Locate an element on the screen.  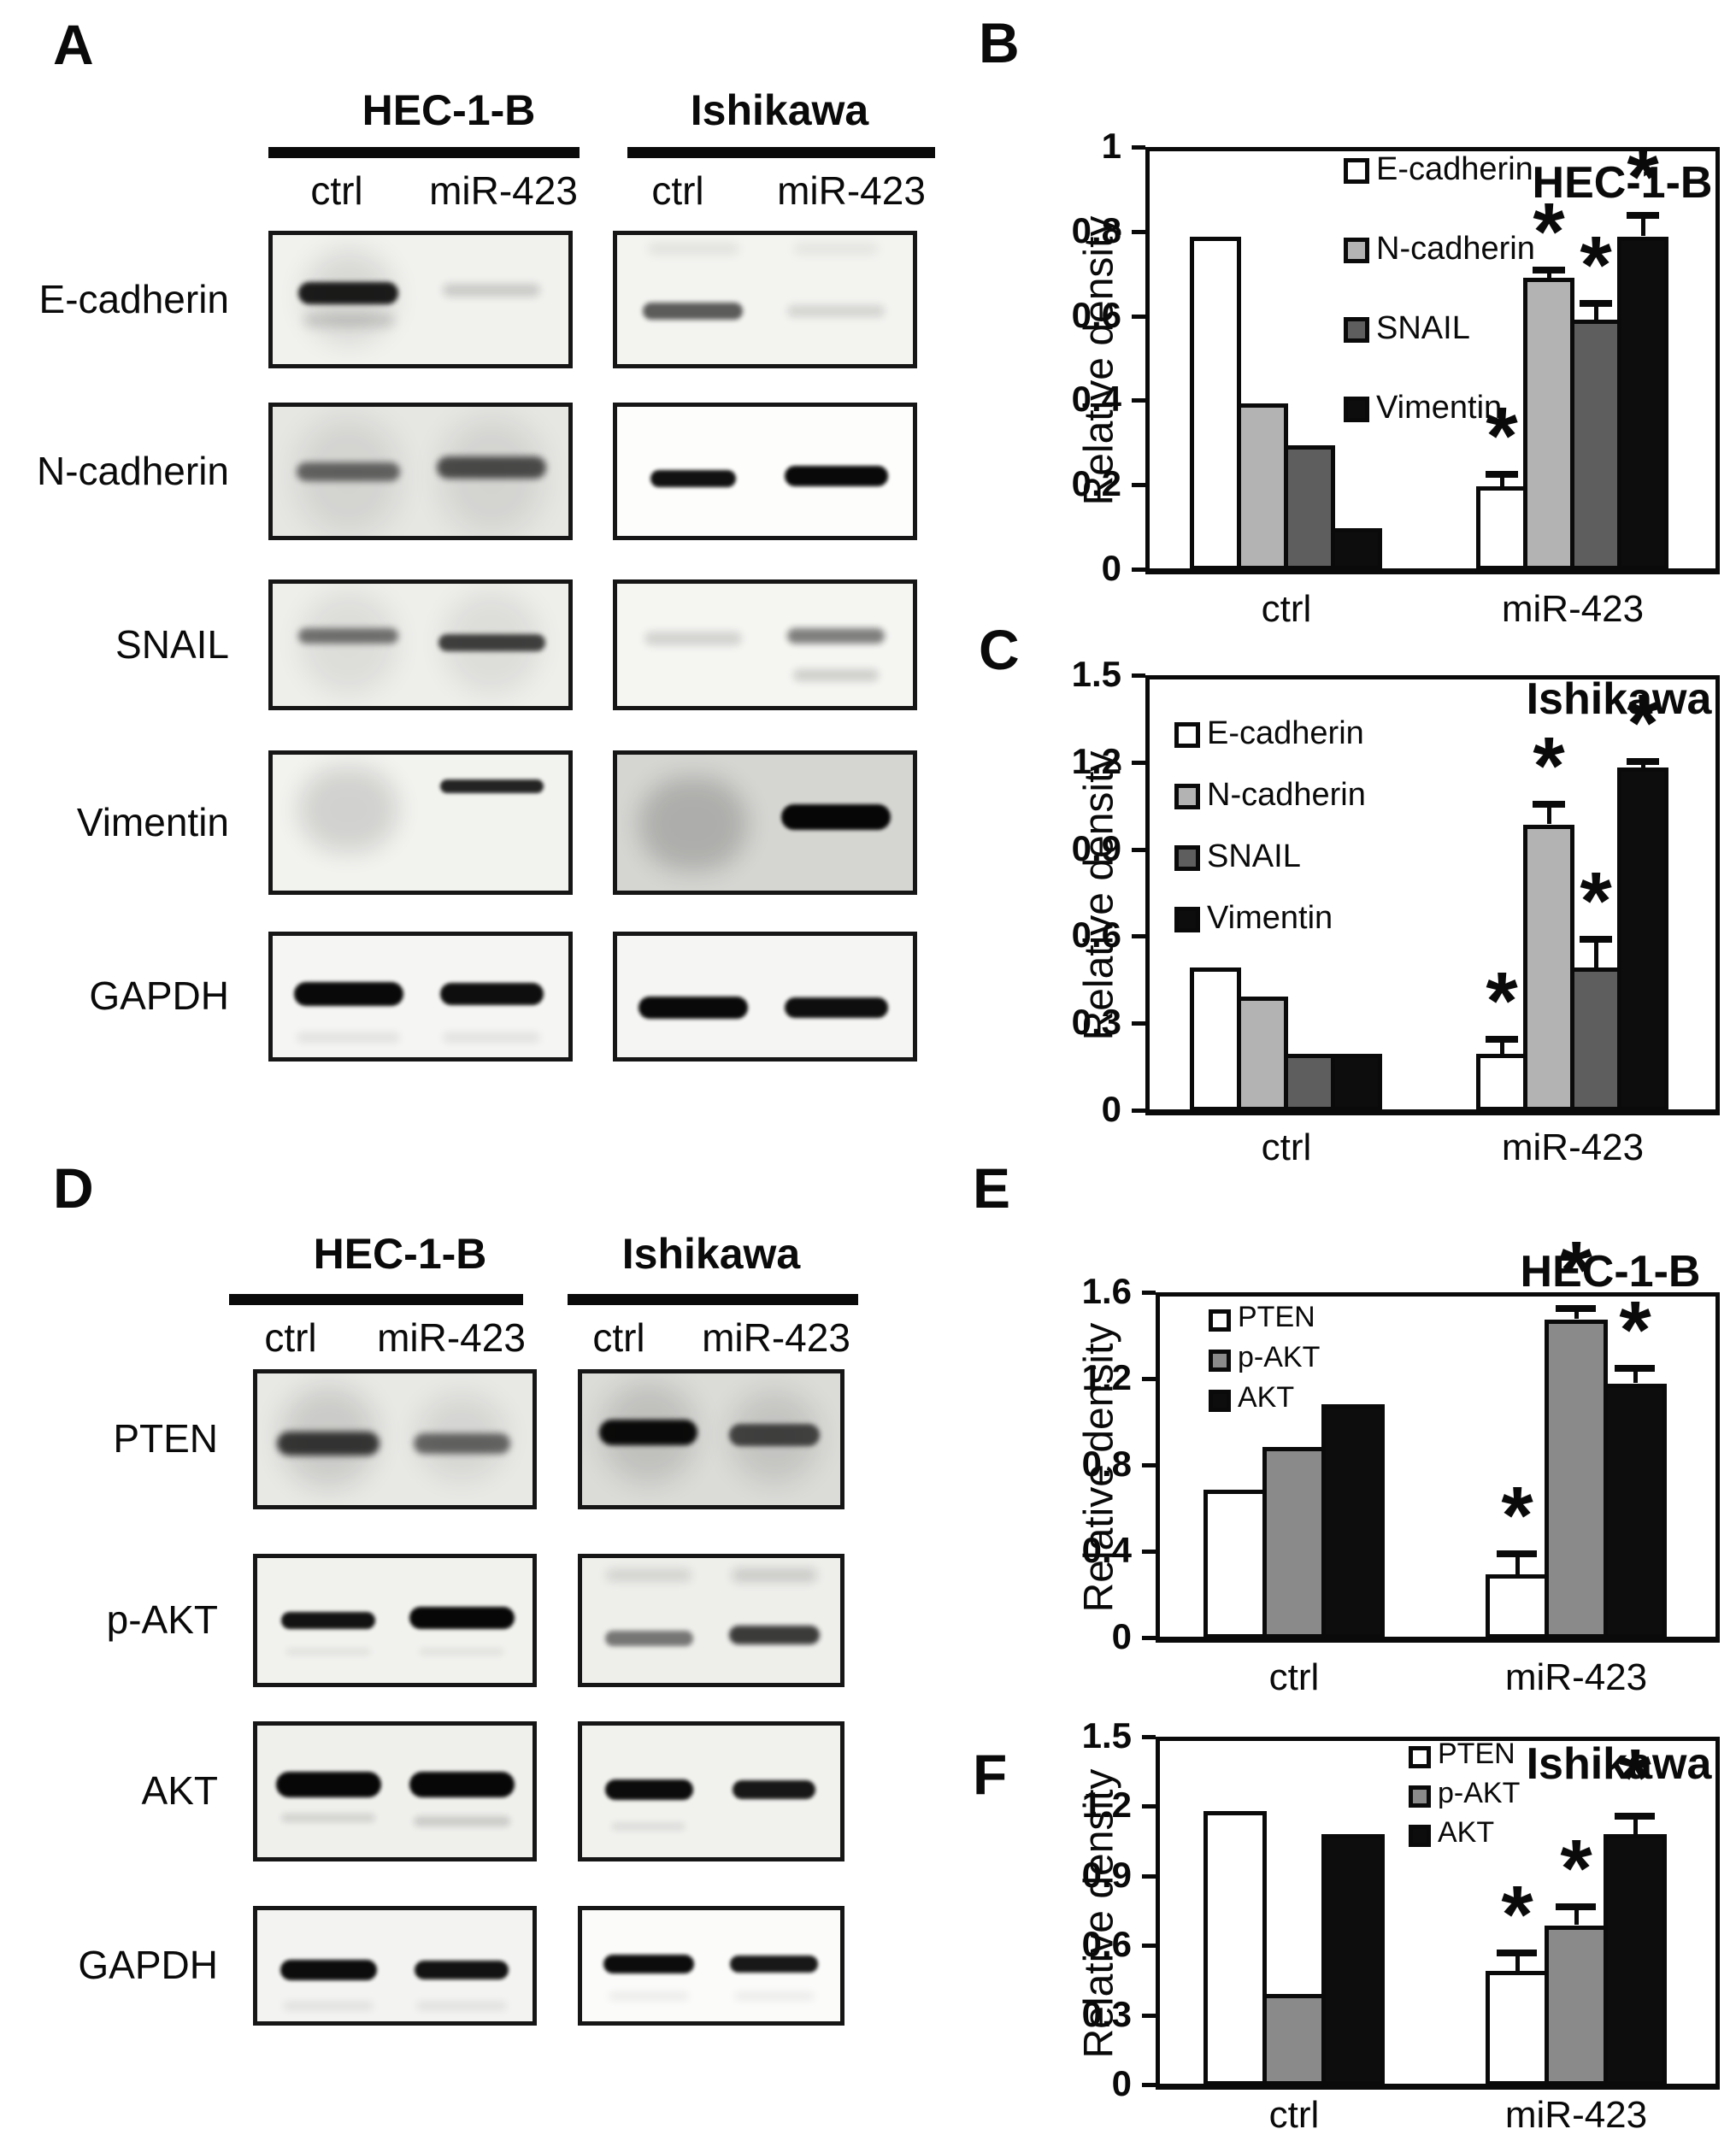
legend-label-b-Vimentin: Vimentin is located at coordinates (1439, 408).